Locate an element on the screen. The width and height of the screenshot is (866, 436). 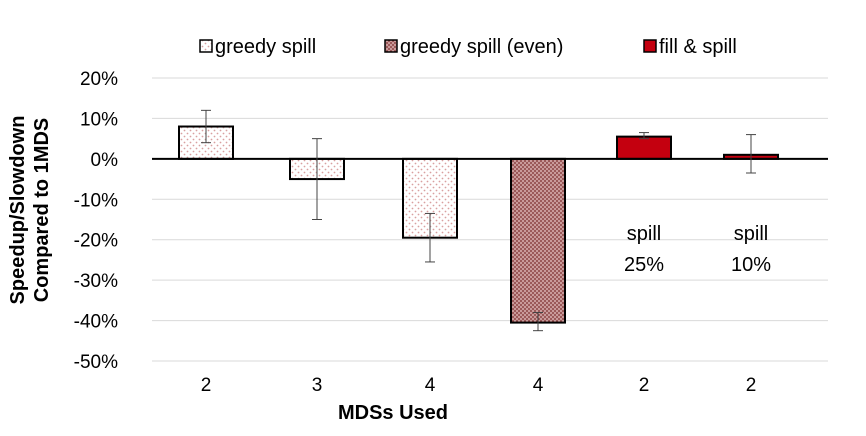
annotation-label: 25% is located at coordinates (644, 265).